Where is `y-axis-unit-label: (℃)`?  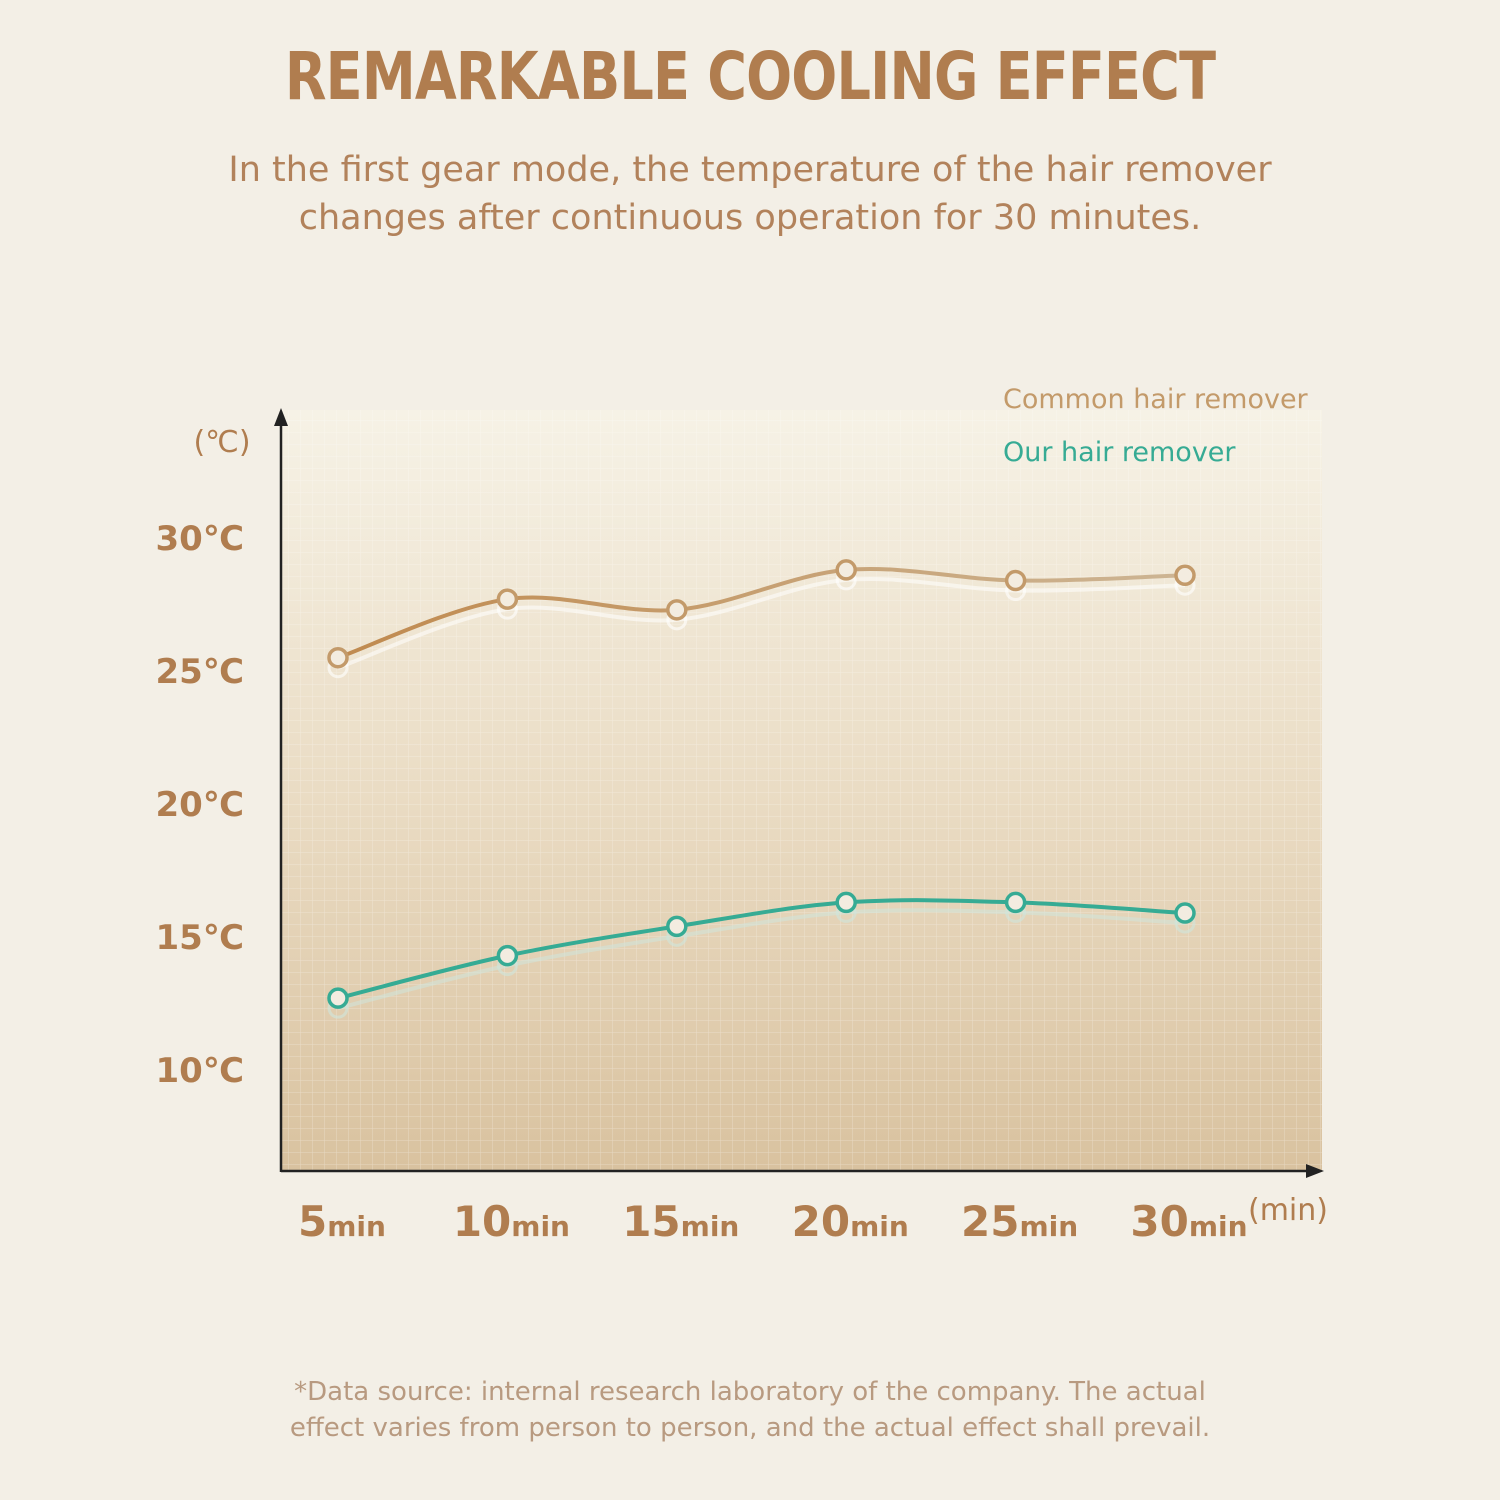
y-axis-unit-label: (℃) is located at coordinates (221, 442).